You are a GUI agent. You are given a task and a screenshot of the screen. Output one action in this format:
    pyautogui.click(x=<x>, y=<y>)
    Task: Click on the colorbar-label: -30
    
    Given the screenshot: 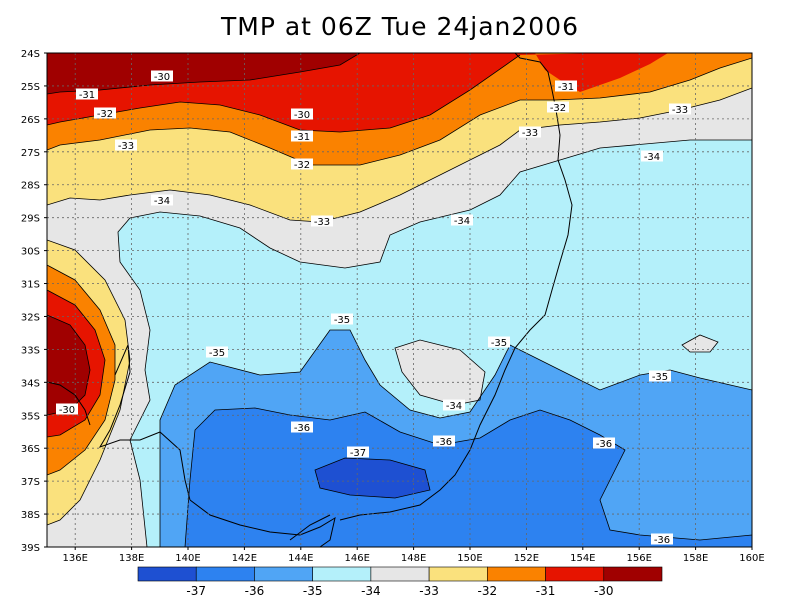 What is the action you would take?
    pyautogui.click(x=604, y=591)
    